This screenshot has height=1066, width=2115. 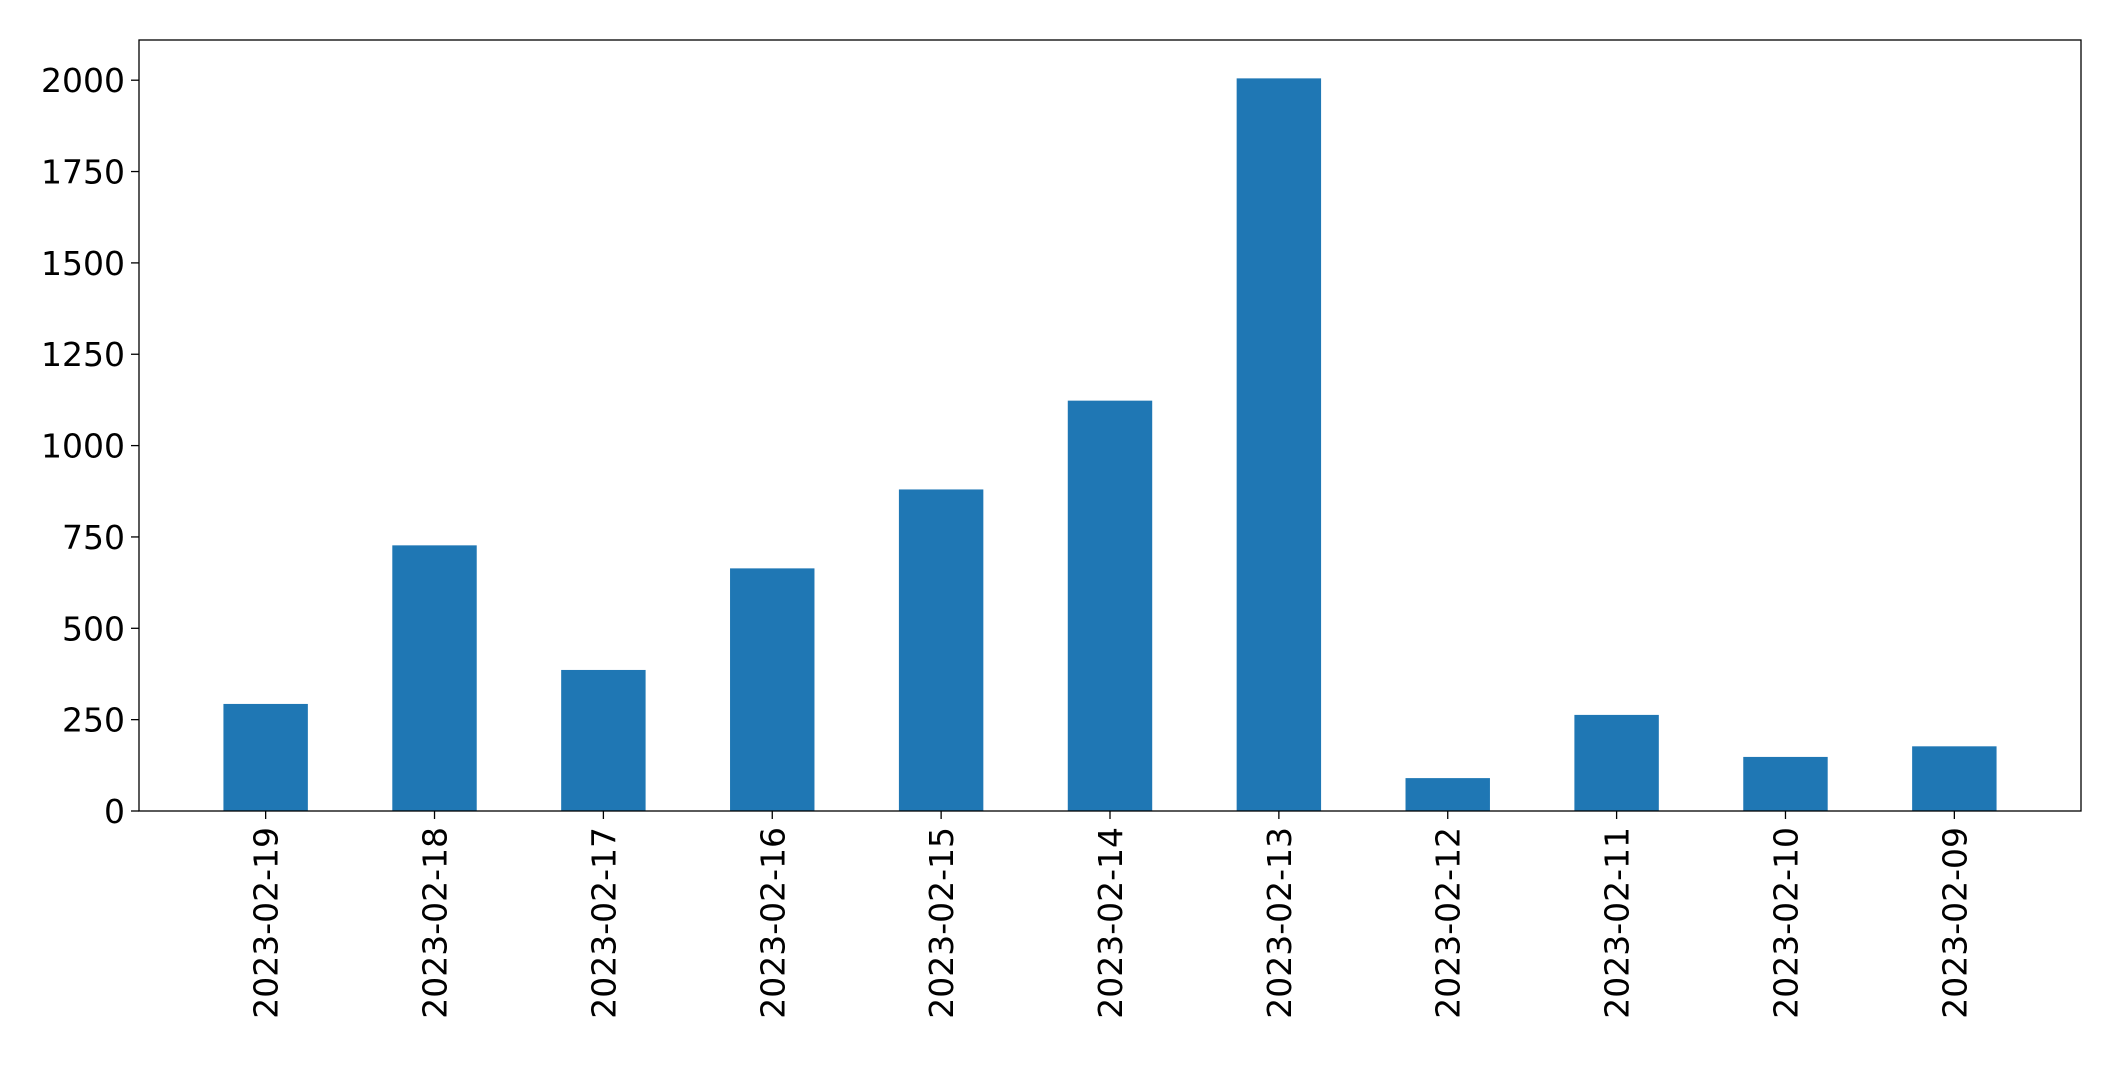 What do you see at coordinates (772, 923) in the screenshot?
I see `x-tick-label: 2023-02-16` at bounding box center [772, 923].